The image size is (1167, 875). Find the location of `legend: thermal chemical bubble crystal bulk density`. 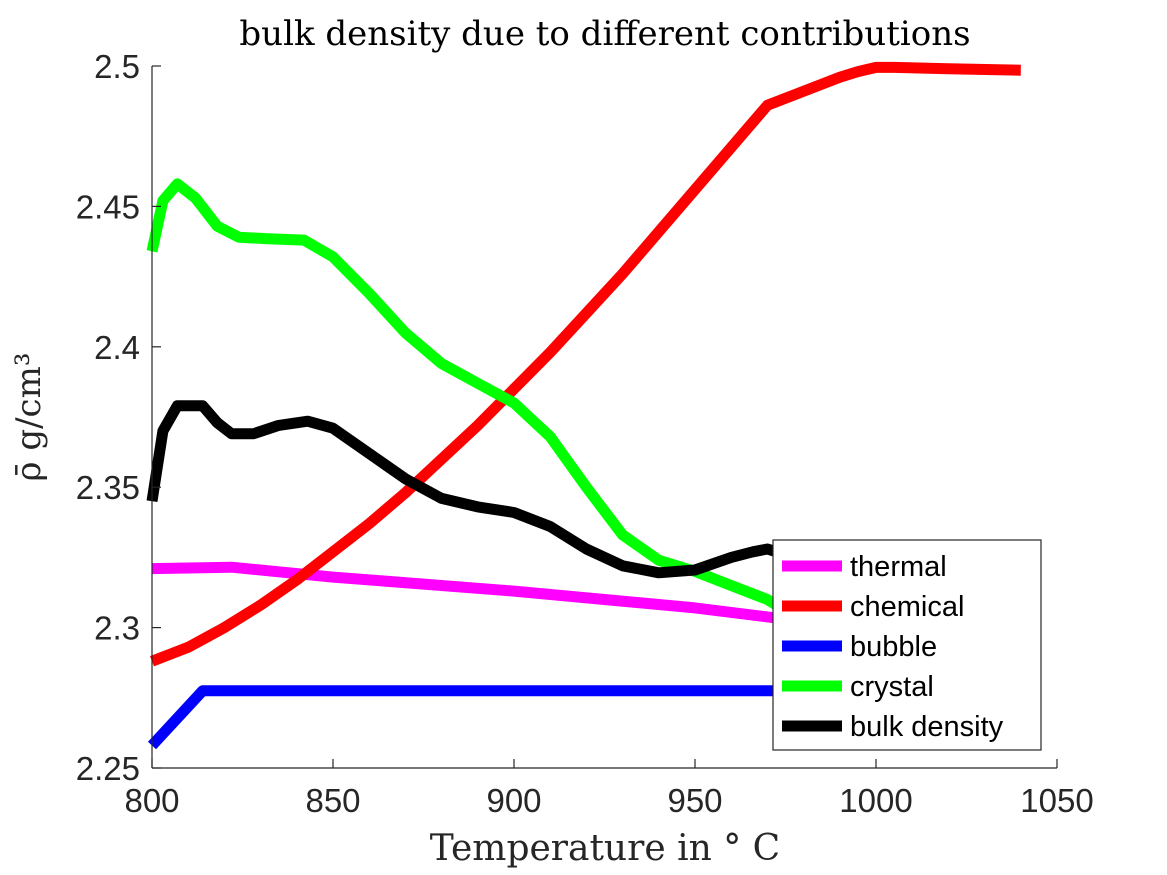

legend: thermal chemical bubble crystal bulk density is located at coordinates (907, 645).